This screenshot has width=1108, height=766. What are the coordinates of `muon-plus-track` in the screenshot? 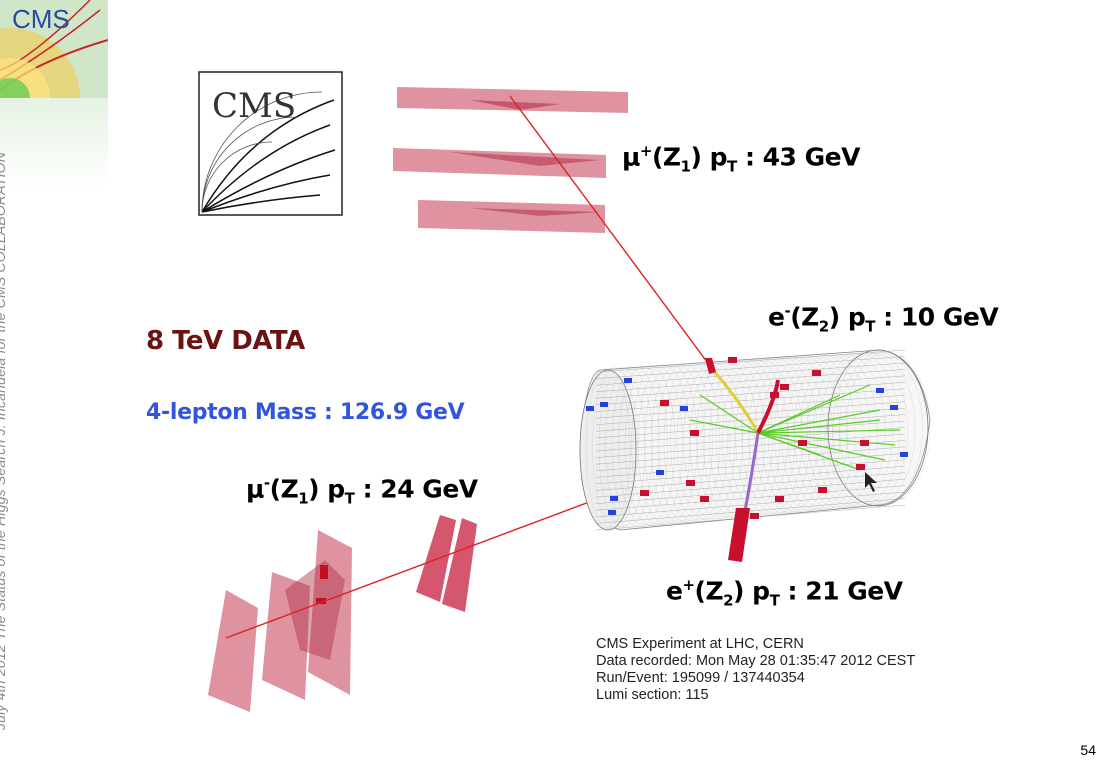 It's located at (611, 233).